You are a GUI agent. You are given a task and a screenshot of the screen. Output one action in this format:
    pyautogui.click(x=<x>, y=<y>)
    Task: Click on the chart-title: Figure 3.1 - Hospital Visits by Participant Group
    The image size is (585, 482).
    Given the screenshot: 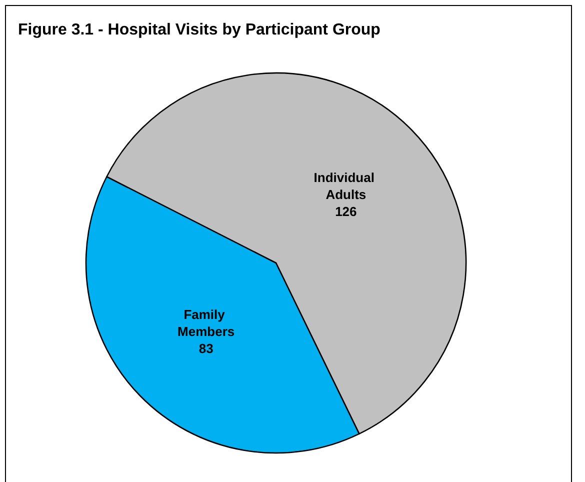 What is the action you would take?
    pyautogui.click(x=199, y=30)
    